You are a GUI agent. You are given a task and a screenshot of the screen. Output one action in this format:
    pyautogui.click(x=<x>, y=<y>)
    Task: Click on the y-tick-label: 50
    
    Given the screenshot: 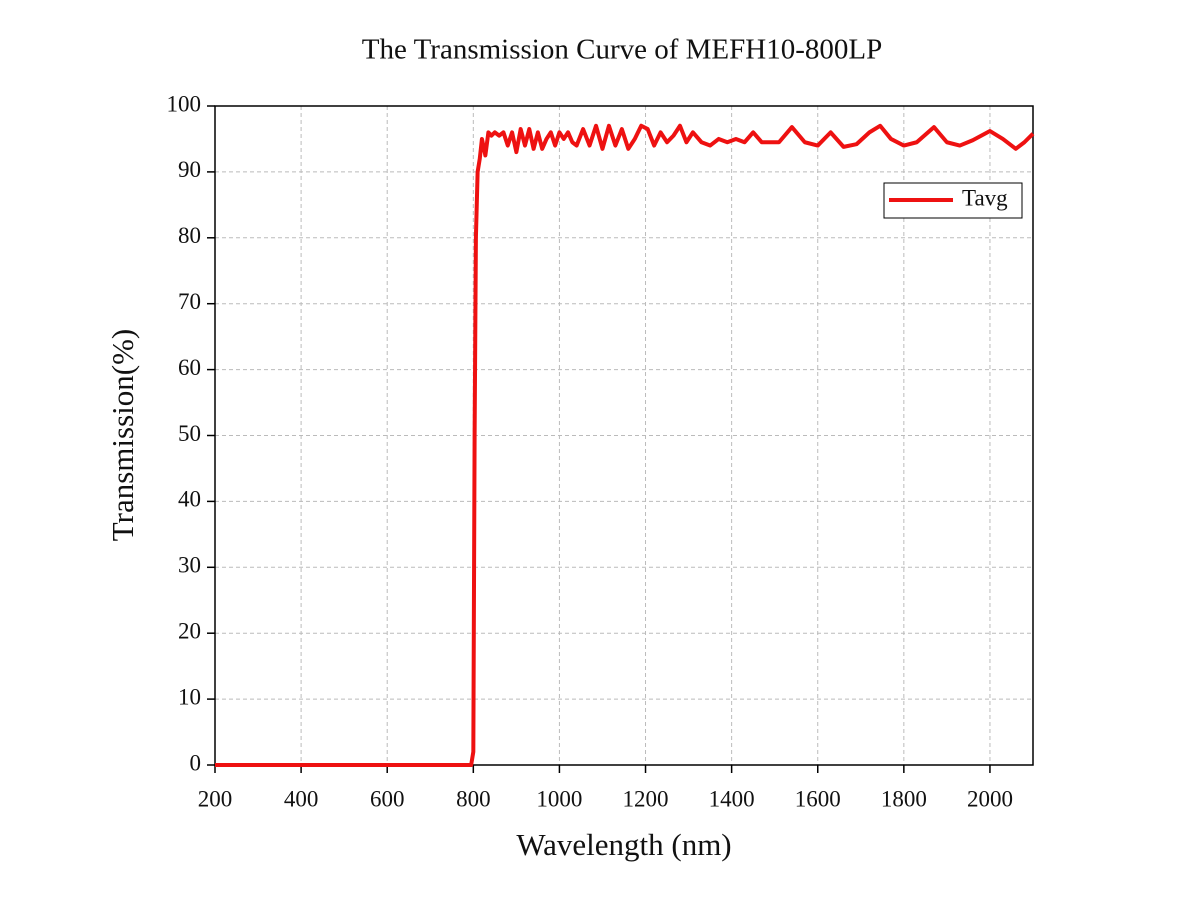 What is the action you would take?
    pyautogui.click(x=189, y=433)
    